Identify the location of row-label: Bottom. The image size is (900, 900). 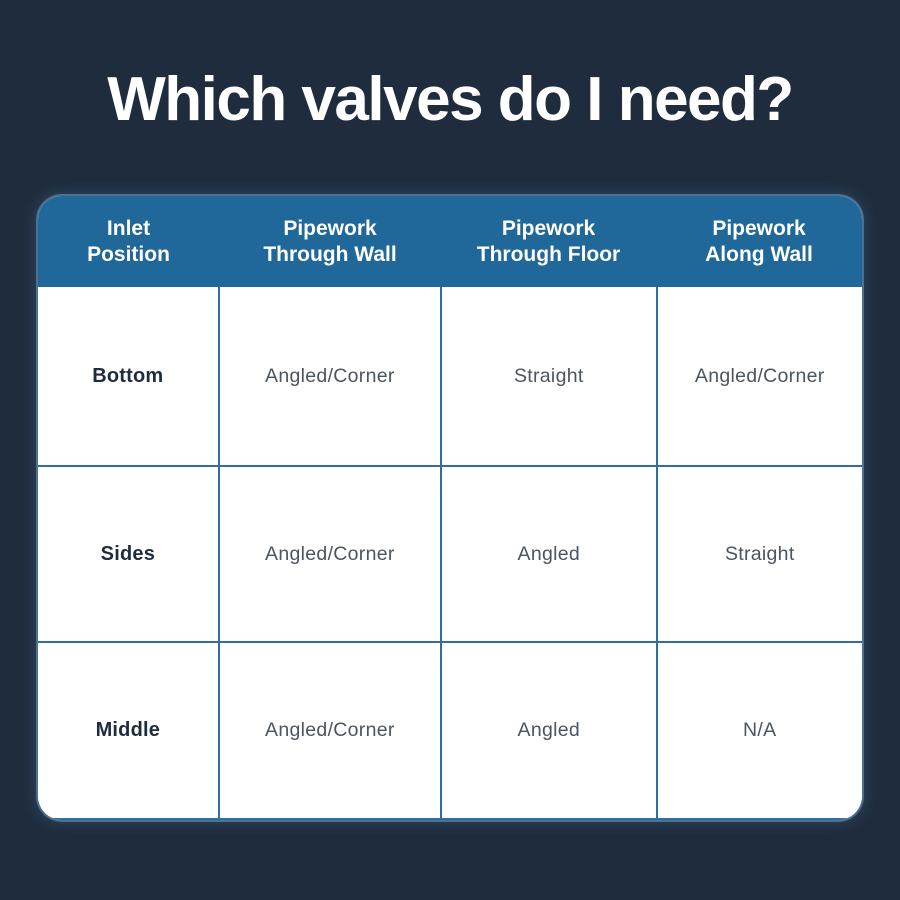
(128, 375).